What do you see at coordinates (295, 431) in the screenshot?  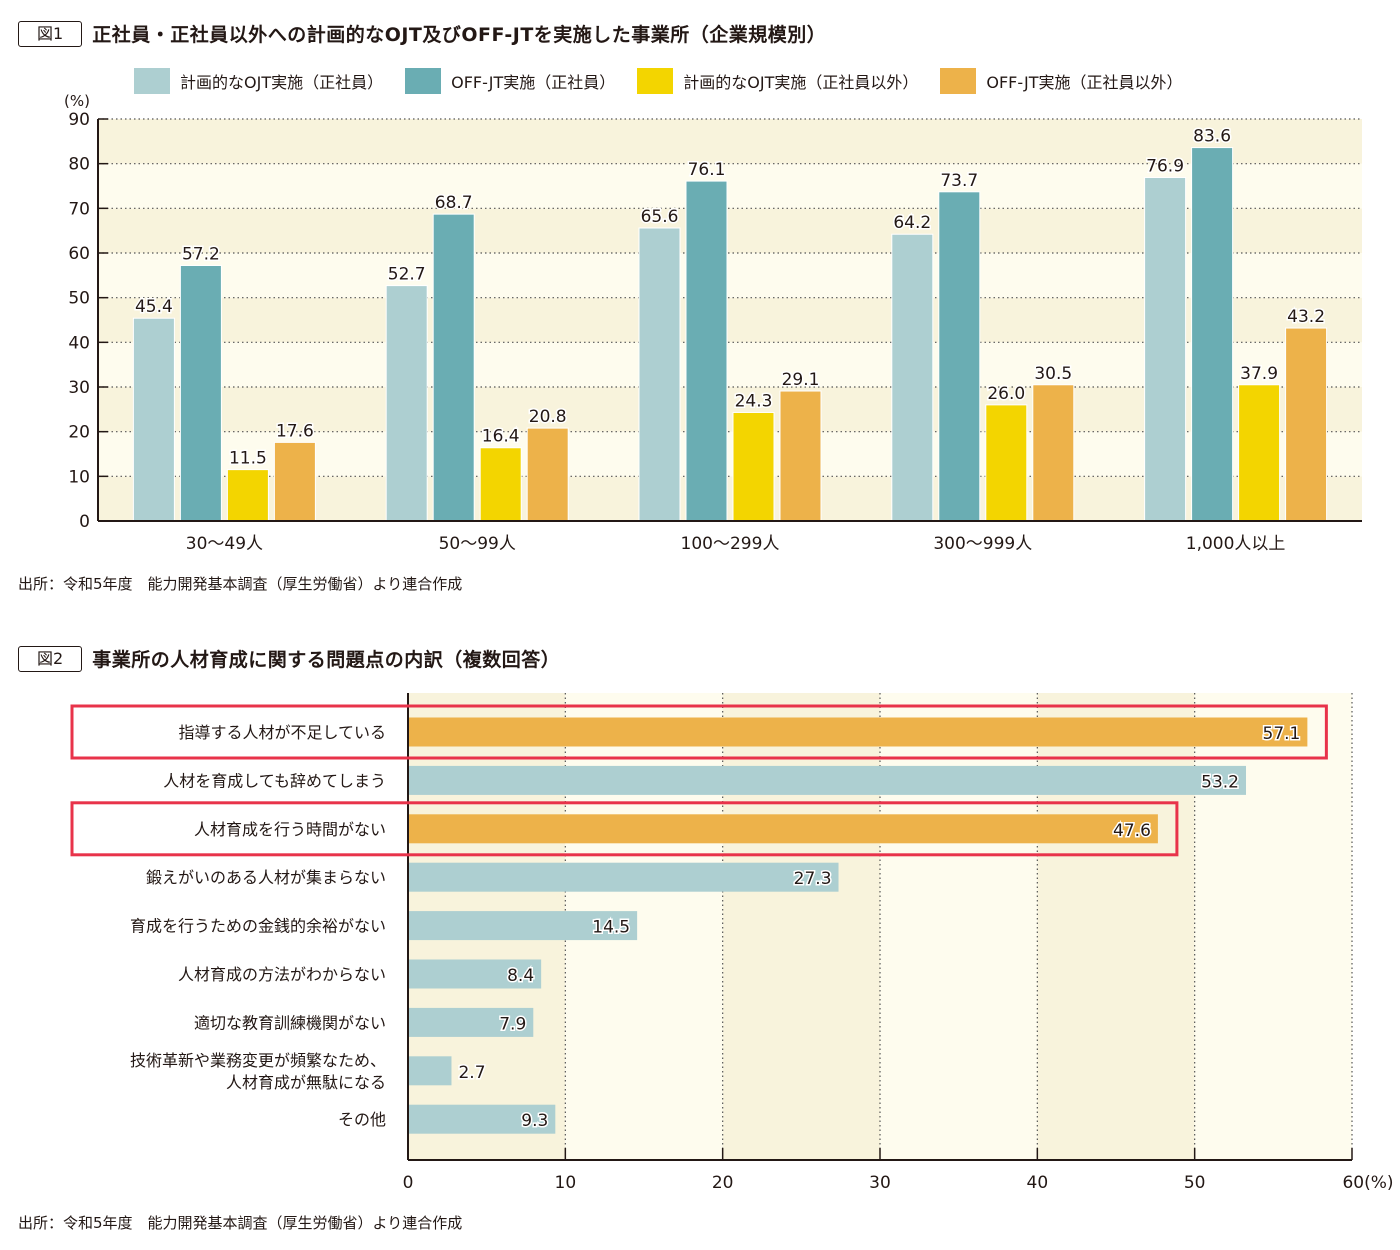 I see `data-label: 17.6` at bounding box center [295, 431].